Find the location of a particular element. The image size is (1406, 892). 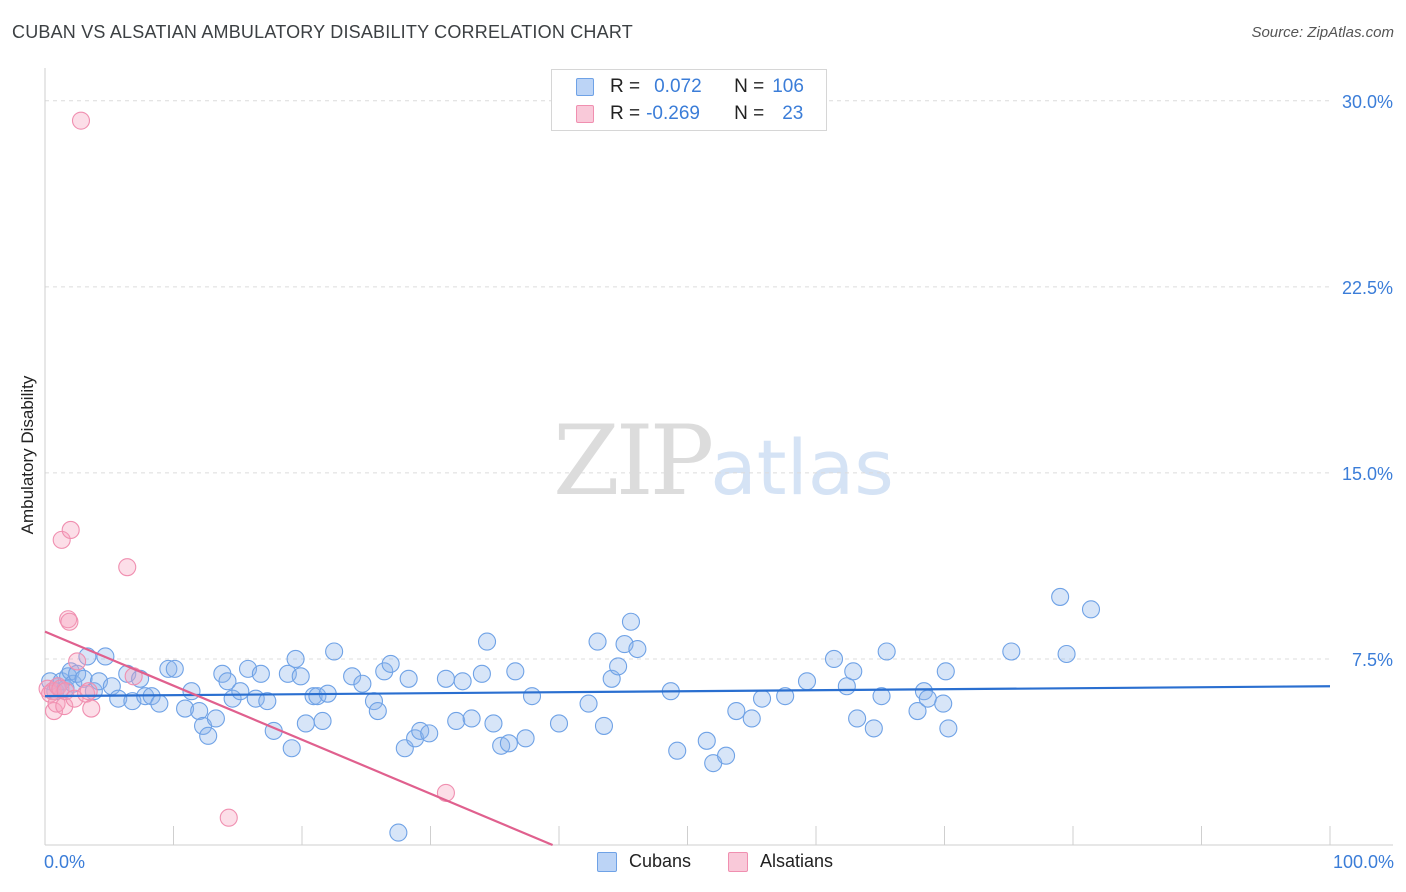

y-tick-label: 15.0% is located at coordinates (1367, 474).